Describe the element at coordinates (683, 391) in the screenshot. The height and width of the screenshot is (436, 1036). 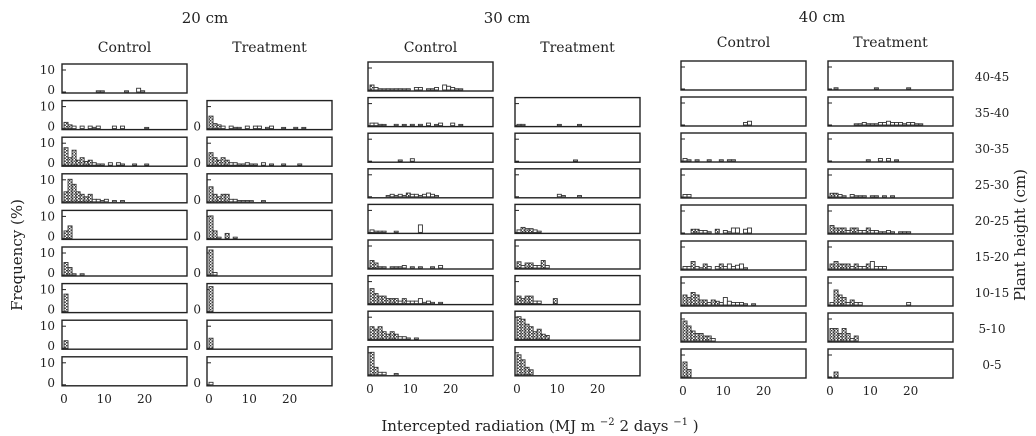
I see `x-tick-label: 0` at that location.